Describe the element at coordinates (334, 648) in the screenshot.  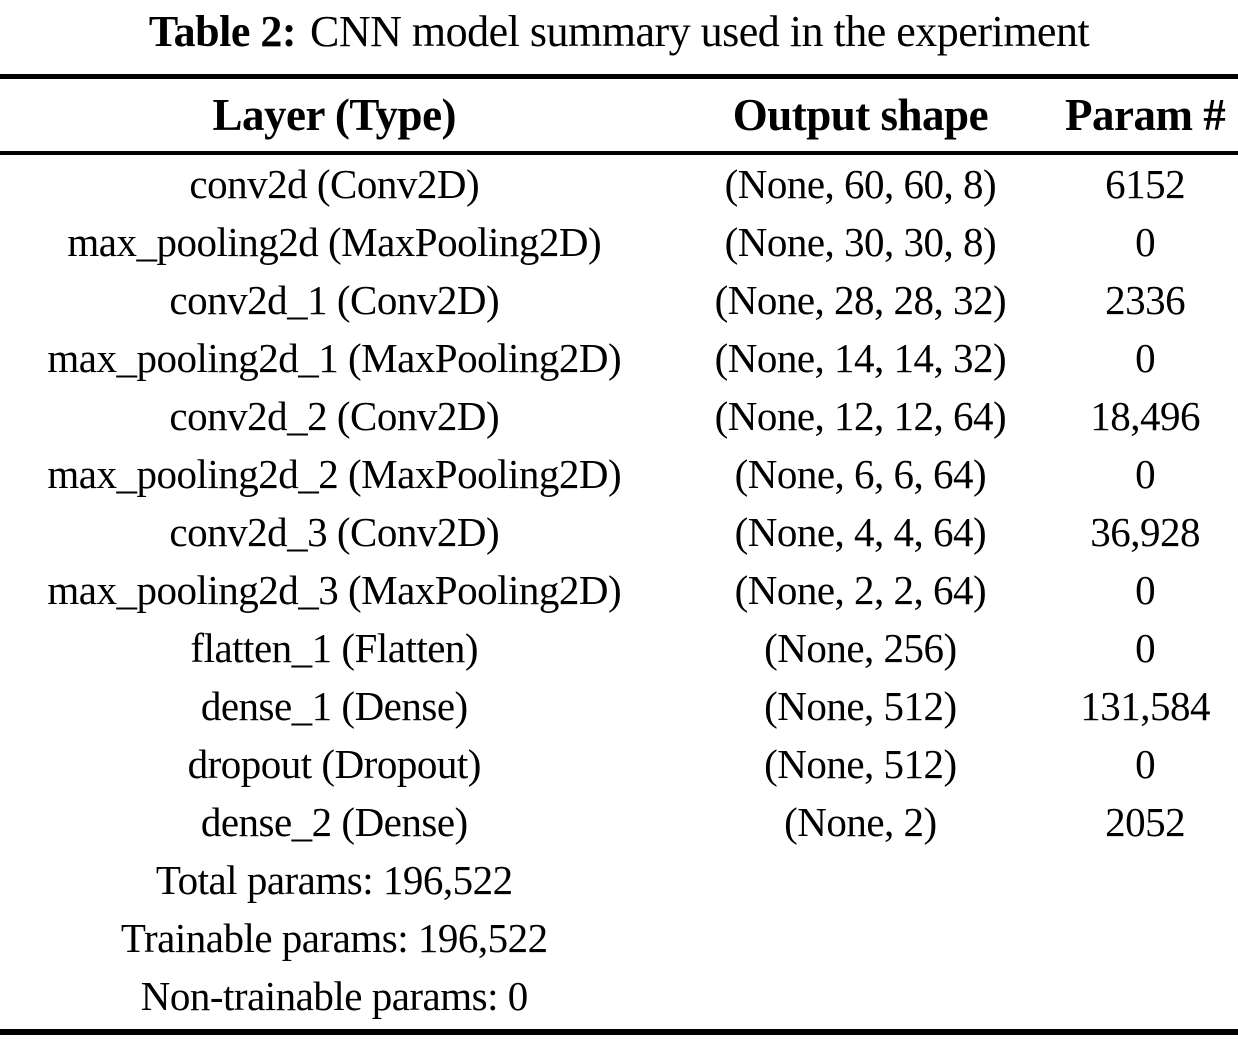
I see `layer-cell: flatten_1 (Flatten)` at that location.